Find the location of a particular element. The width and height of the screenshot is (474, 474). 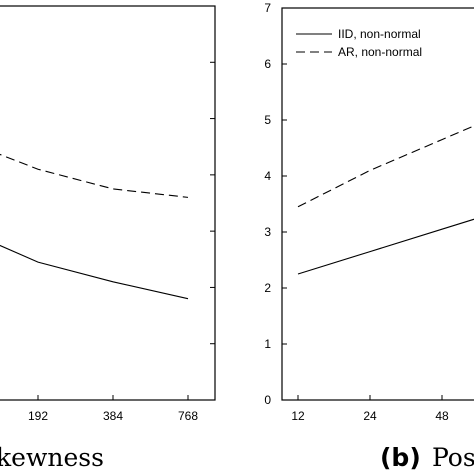

x-tick-label: 192 is located at coordinates (38, 416).